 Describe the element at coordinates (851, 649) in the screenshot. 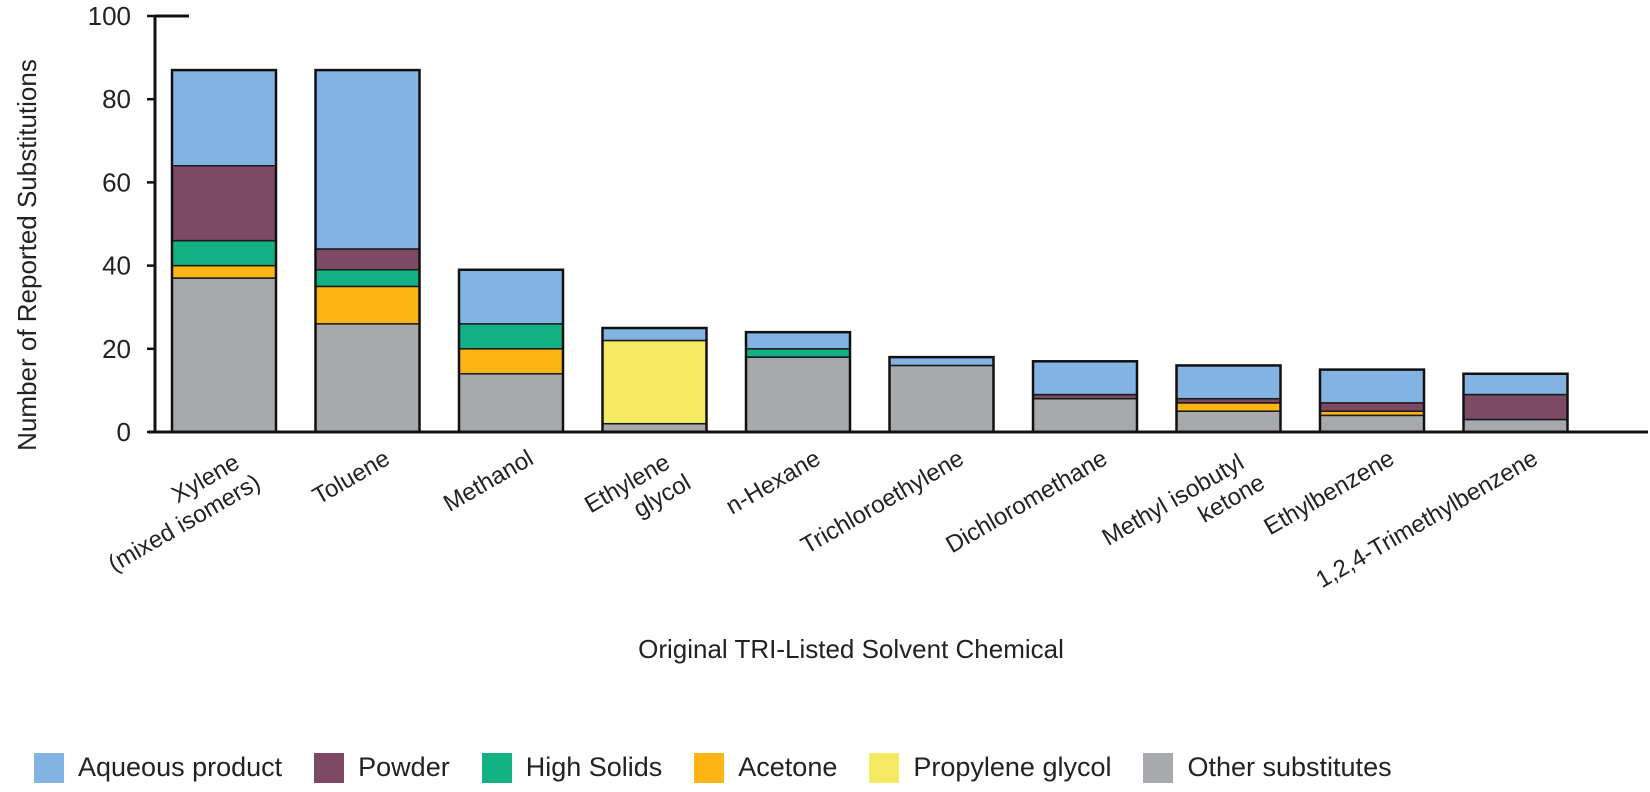

I see `x-axis-title: Original TRI-Listed Solvent Chemical` at that location.